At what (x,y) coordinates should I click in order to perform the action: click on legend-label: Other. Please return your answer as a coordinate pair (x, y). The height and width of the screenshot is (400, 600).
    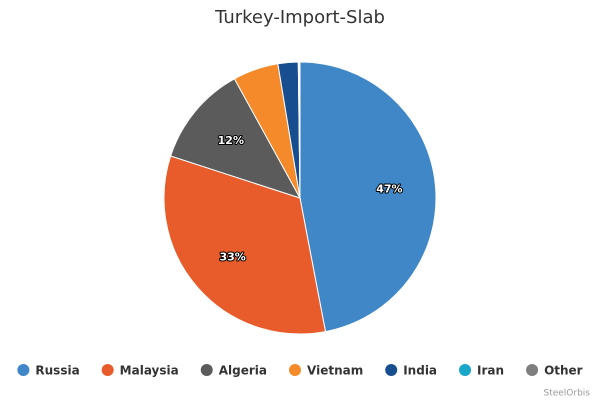
    Looking at the image, I should click on (563, 371).